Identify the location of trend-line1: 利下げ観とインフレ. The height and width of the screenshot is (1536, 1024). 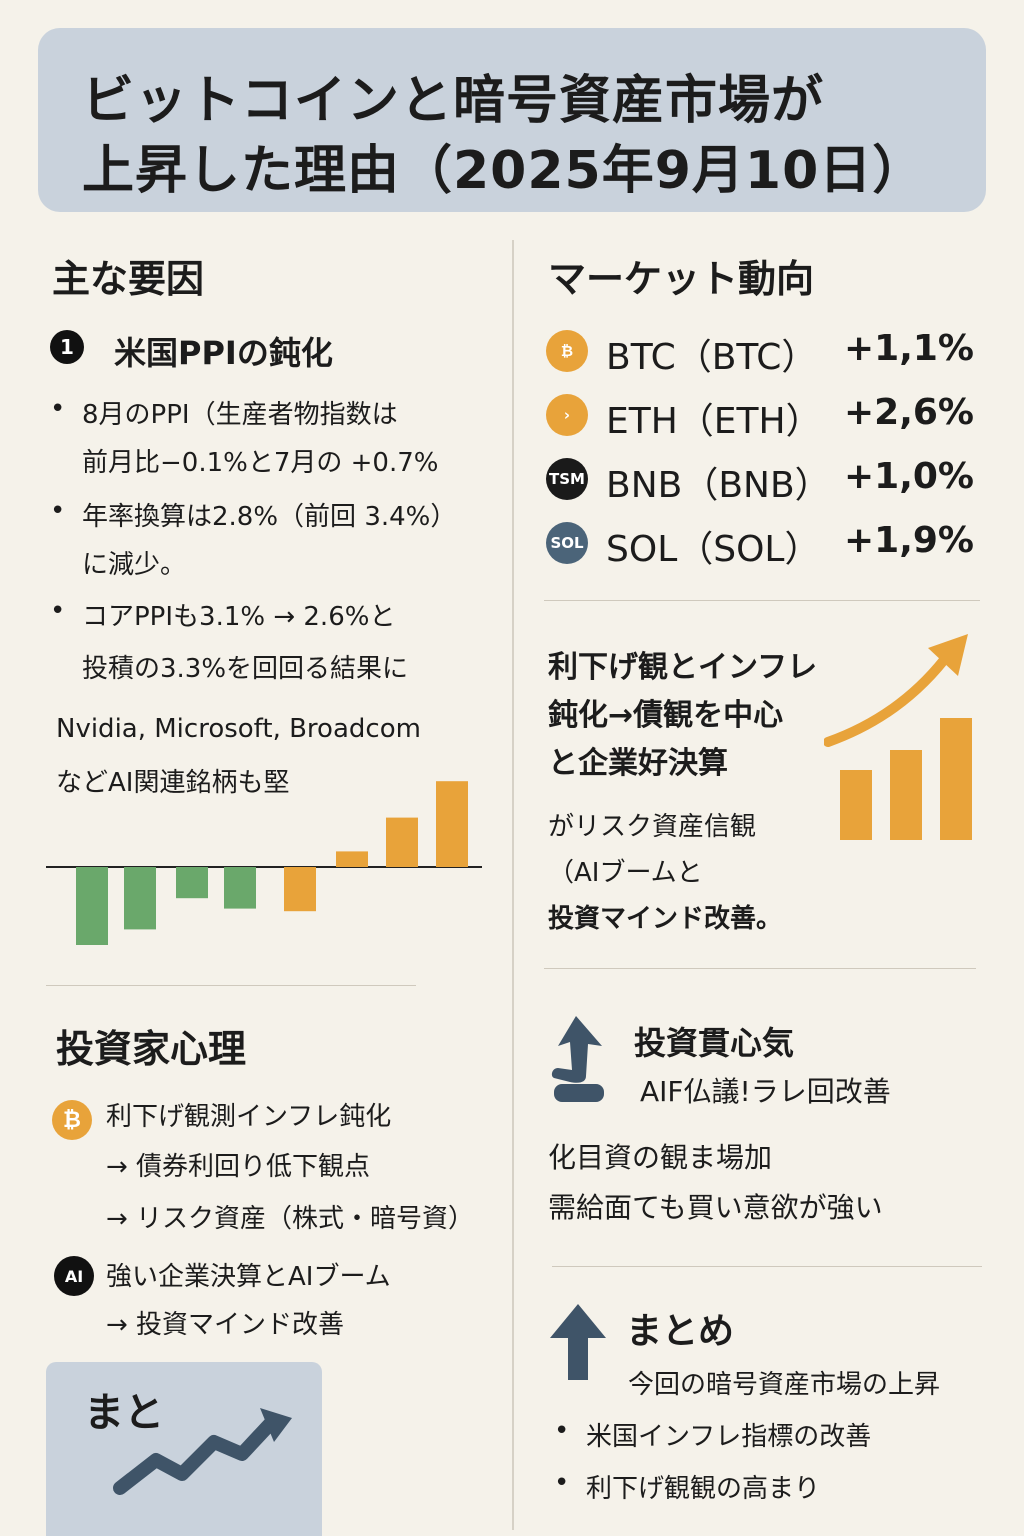
(683, 667).